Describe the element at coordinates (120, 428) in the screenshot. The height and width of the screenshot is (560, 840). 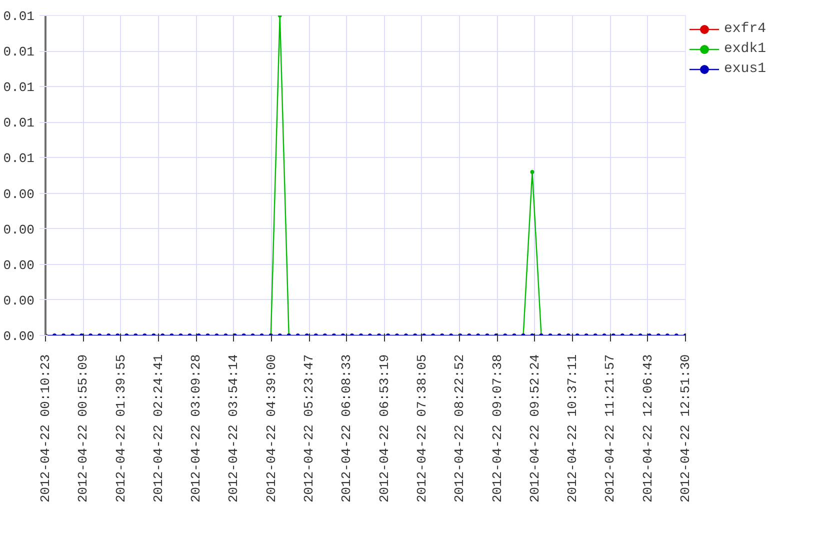
I see `x-tick-label: 2012-04-22 01:39:55` at that location.